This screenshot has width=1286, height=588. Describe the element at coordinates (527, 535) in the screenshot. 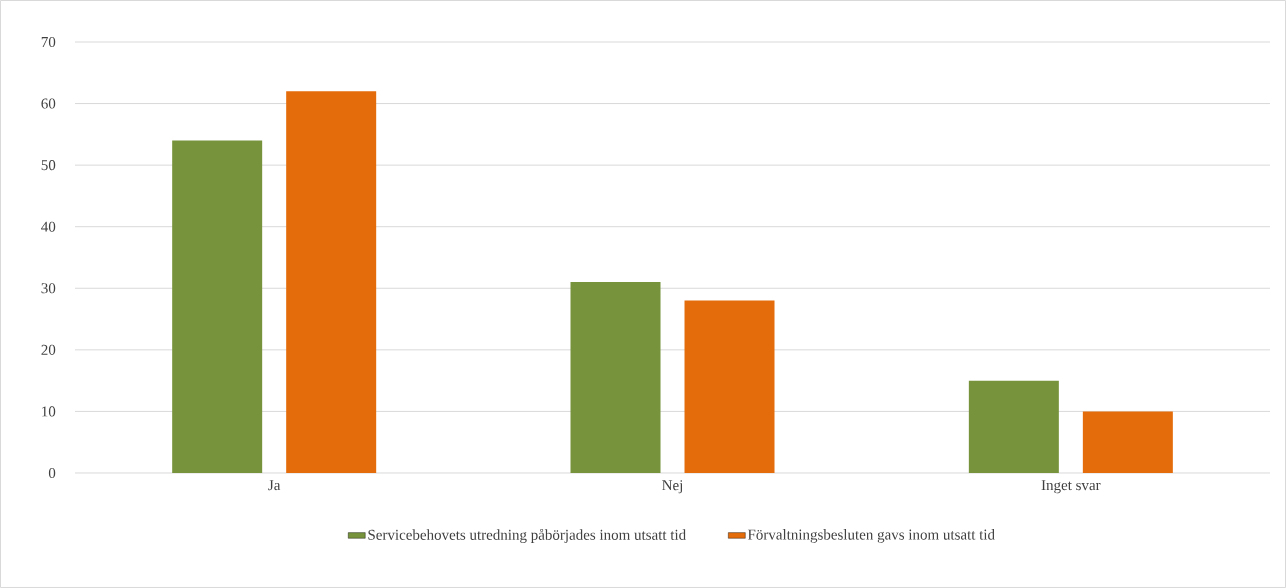

I see `legend-label: Servicebehovets utredning påbörjades inom utsatt tid` at that location.